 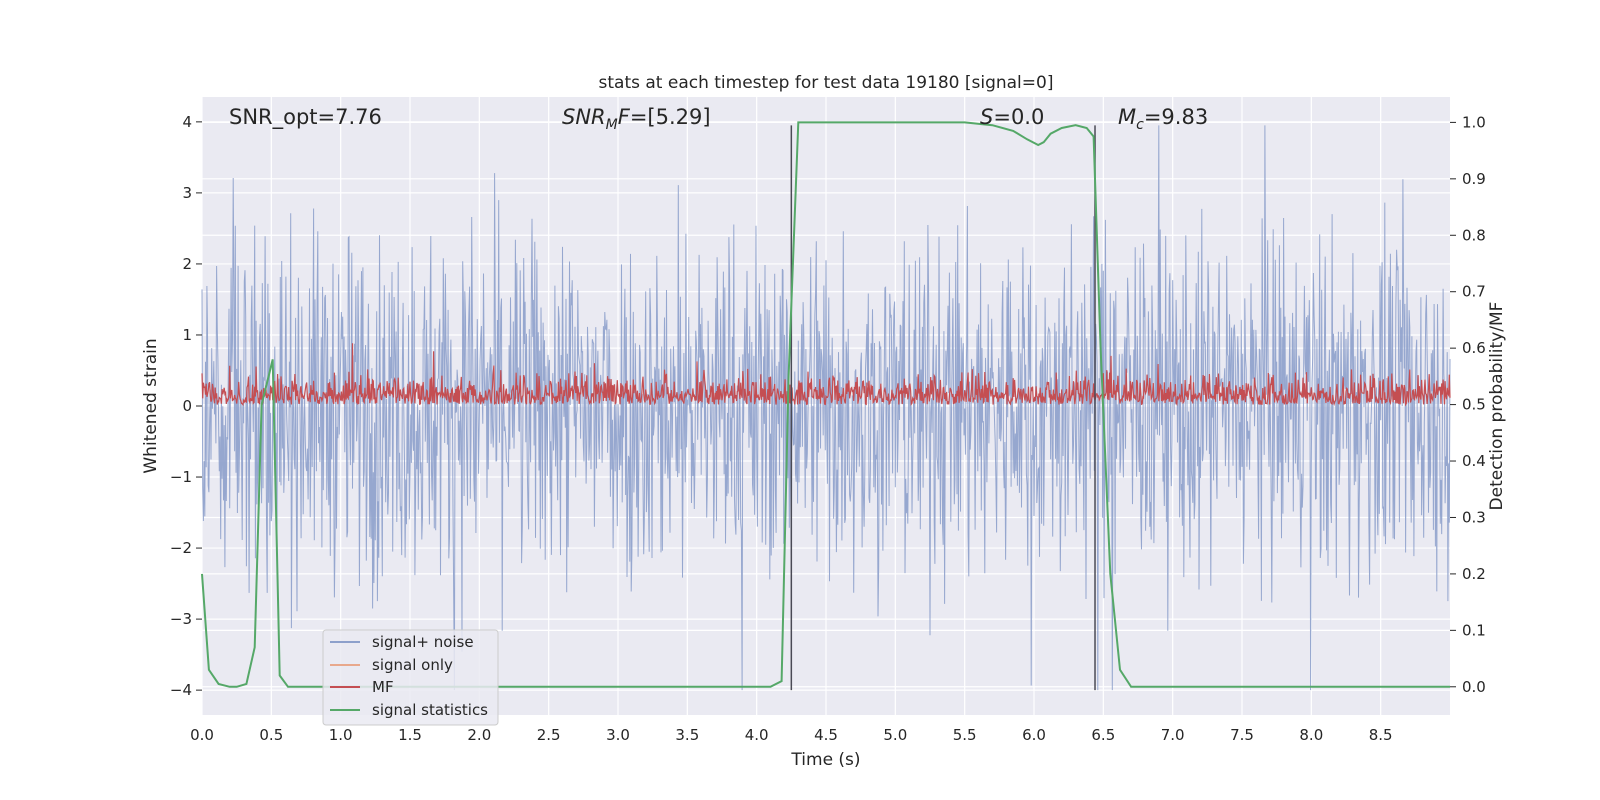 I want to click on y-right-axis-ticks: 0.0 0.1 0.2 0.3 0.4 0.5 0.6 0.7 0.8 0.9 1.0, so click(x=1468, y=404).